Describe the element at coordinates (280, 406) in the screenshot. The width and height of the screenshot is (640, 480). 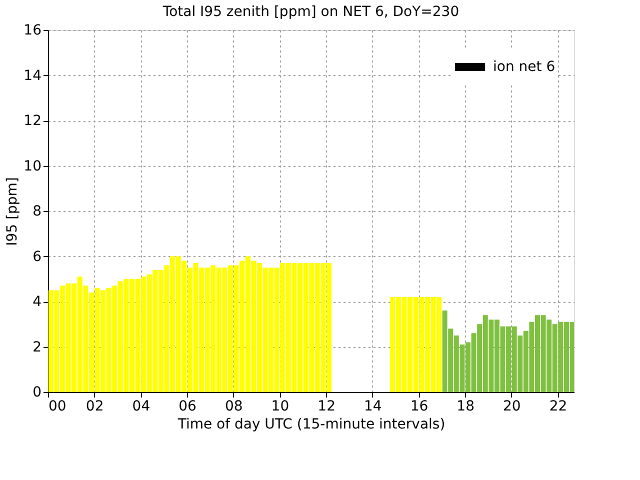
I see `x-tick-label: 10` at that location.